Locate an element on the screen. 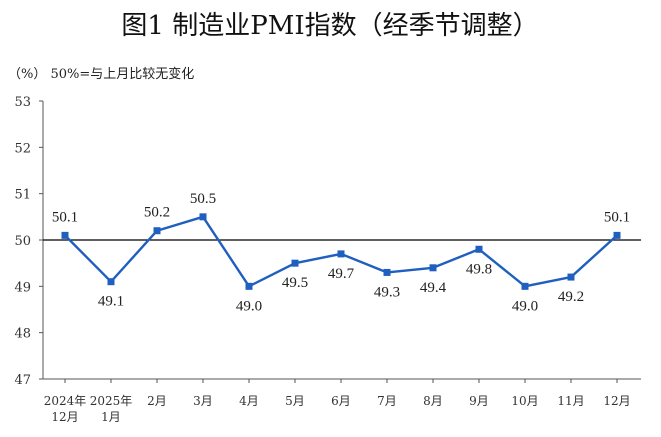 Image resolution: width=661 pixels, height=437 pixels. data-label: 50.2 is located at coordinates (157, 213).